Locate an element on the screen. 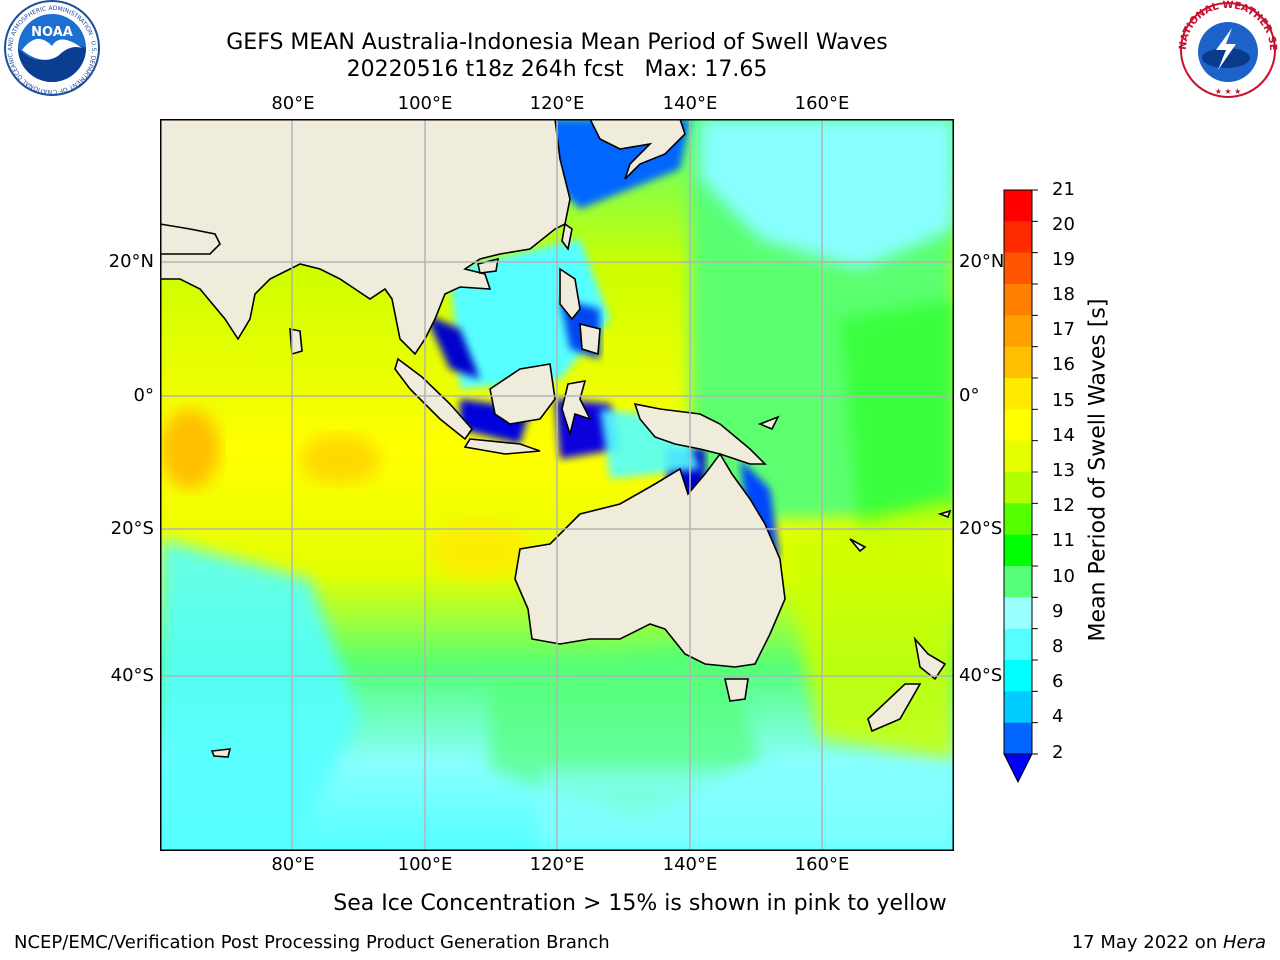 The image size is (1280, 960). sumatra is located at coordinates (434, 399).